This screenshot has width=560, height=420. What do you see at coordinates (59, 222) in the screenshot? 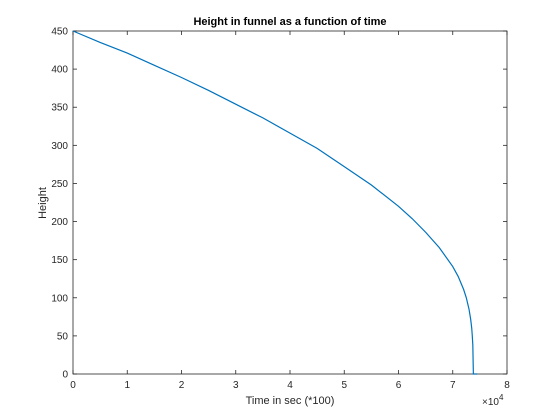
I see `y-tick-label: 200` at bounding box center [59, 222].